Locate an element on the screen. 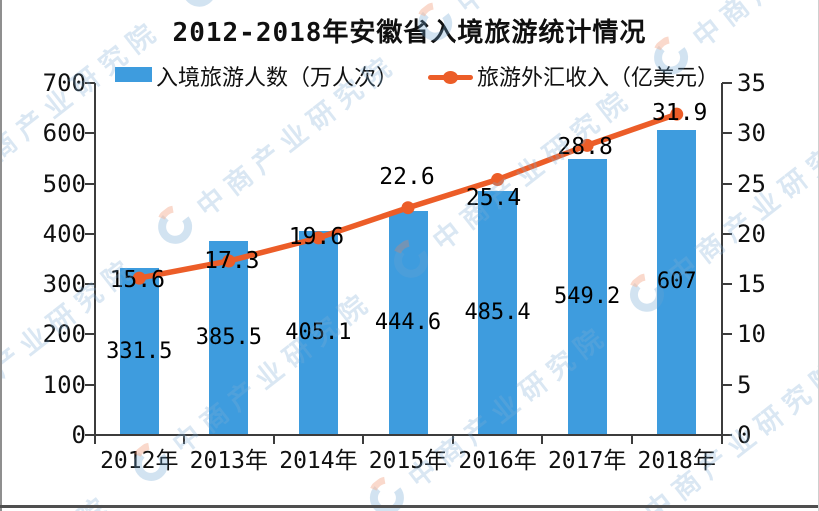 This screenshot has width=819, height=511. line-value-label: 31.9 is located at coordinates (680, 113).